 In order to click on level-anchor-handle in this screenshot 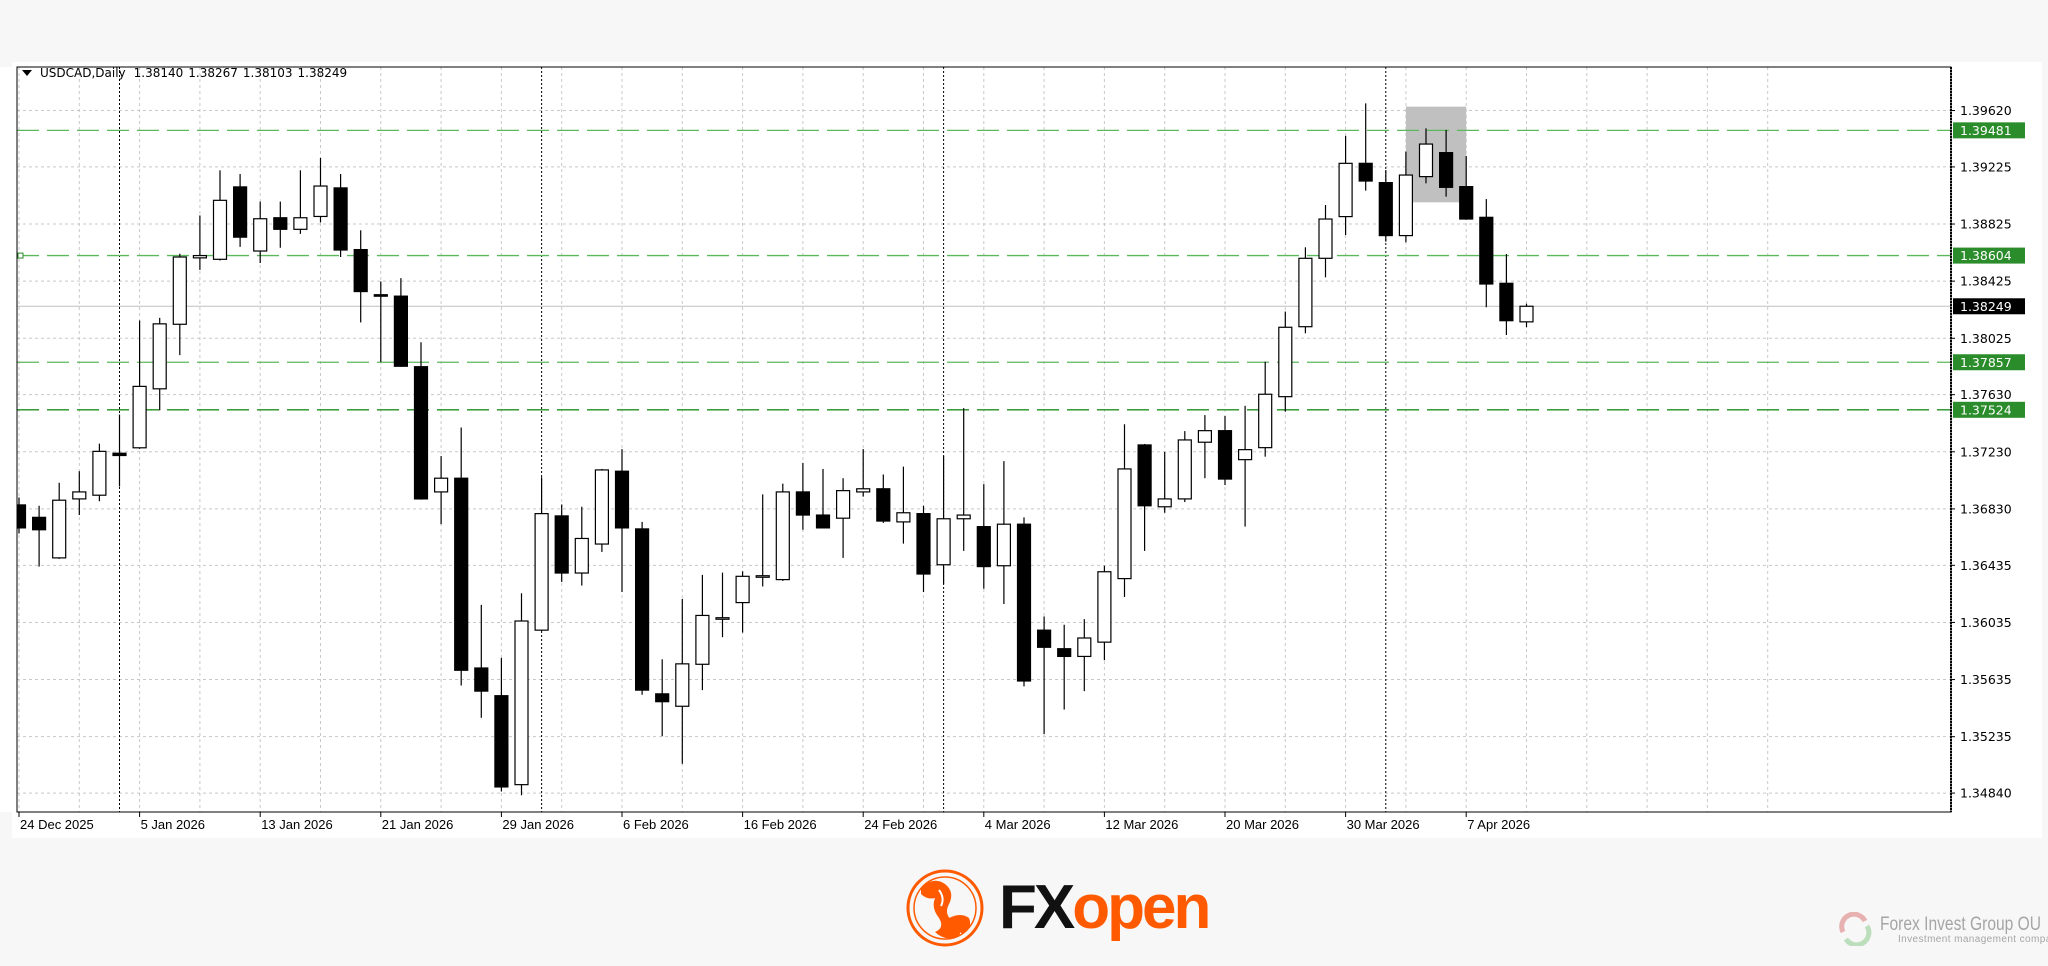, I will do `click(20, 255)`.